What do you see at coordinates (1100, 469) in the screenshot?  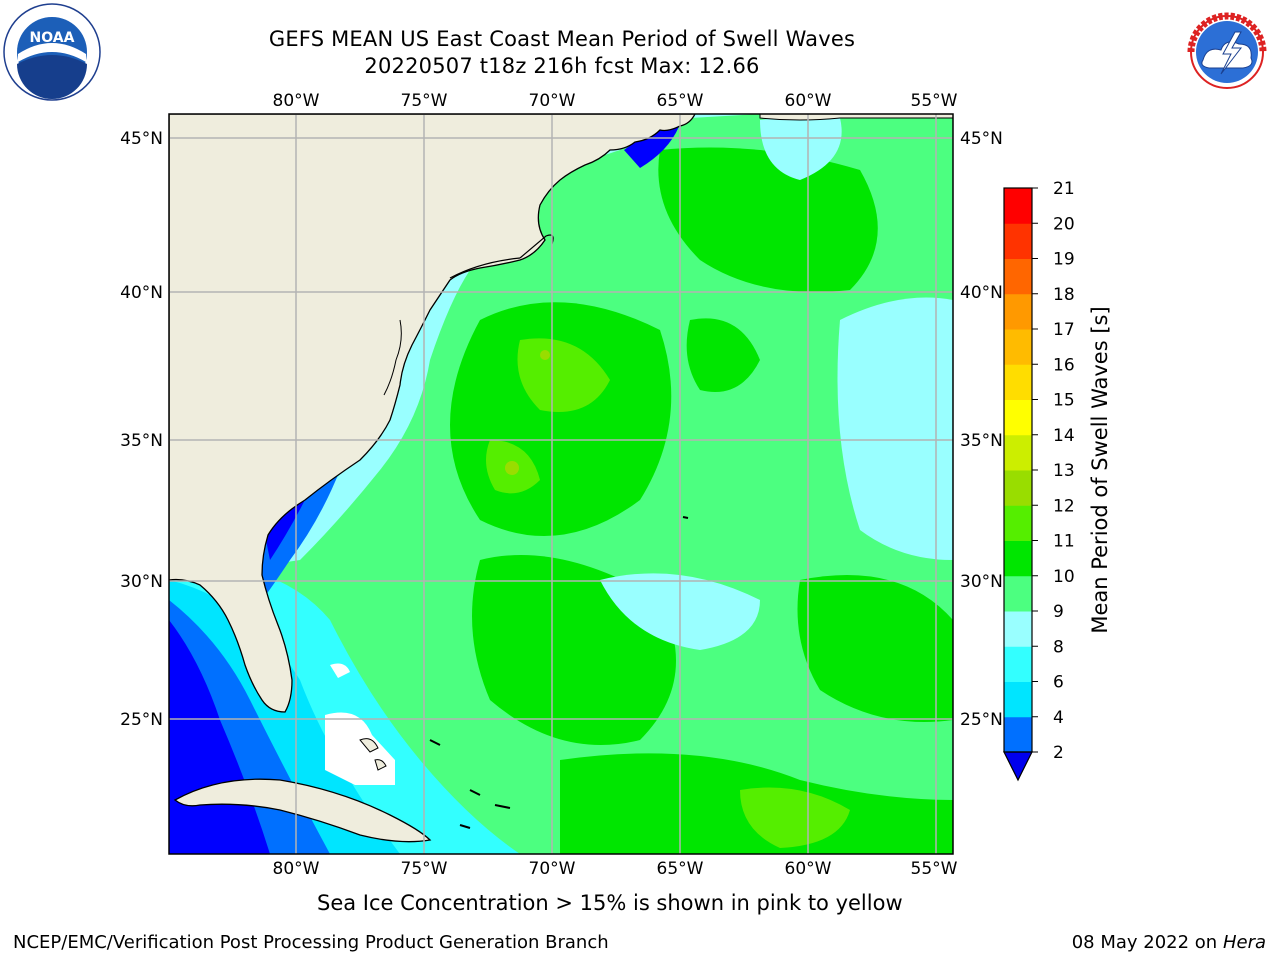 I see `colorbar-label: Mean Period of Swell Waves [s]` at bounding box center [1100, 469].